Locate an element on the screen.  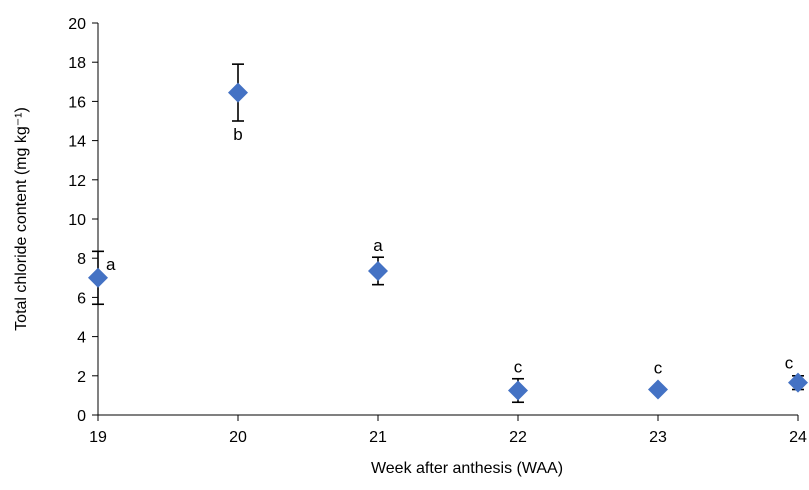
x-axis: 19 20 21 22 23 24 is located at coordinates (448, 430).